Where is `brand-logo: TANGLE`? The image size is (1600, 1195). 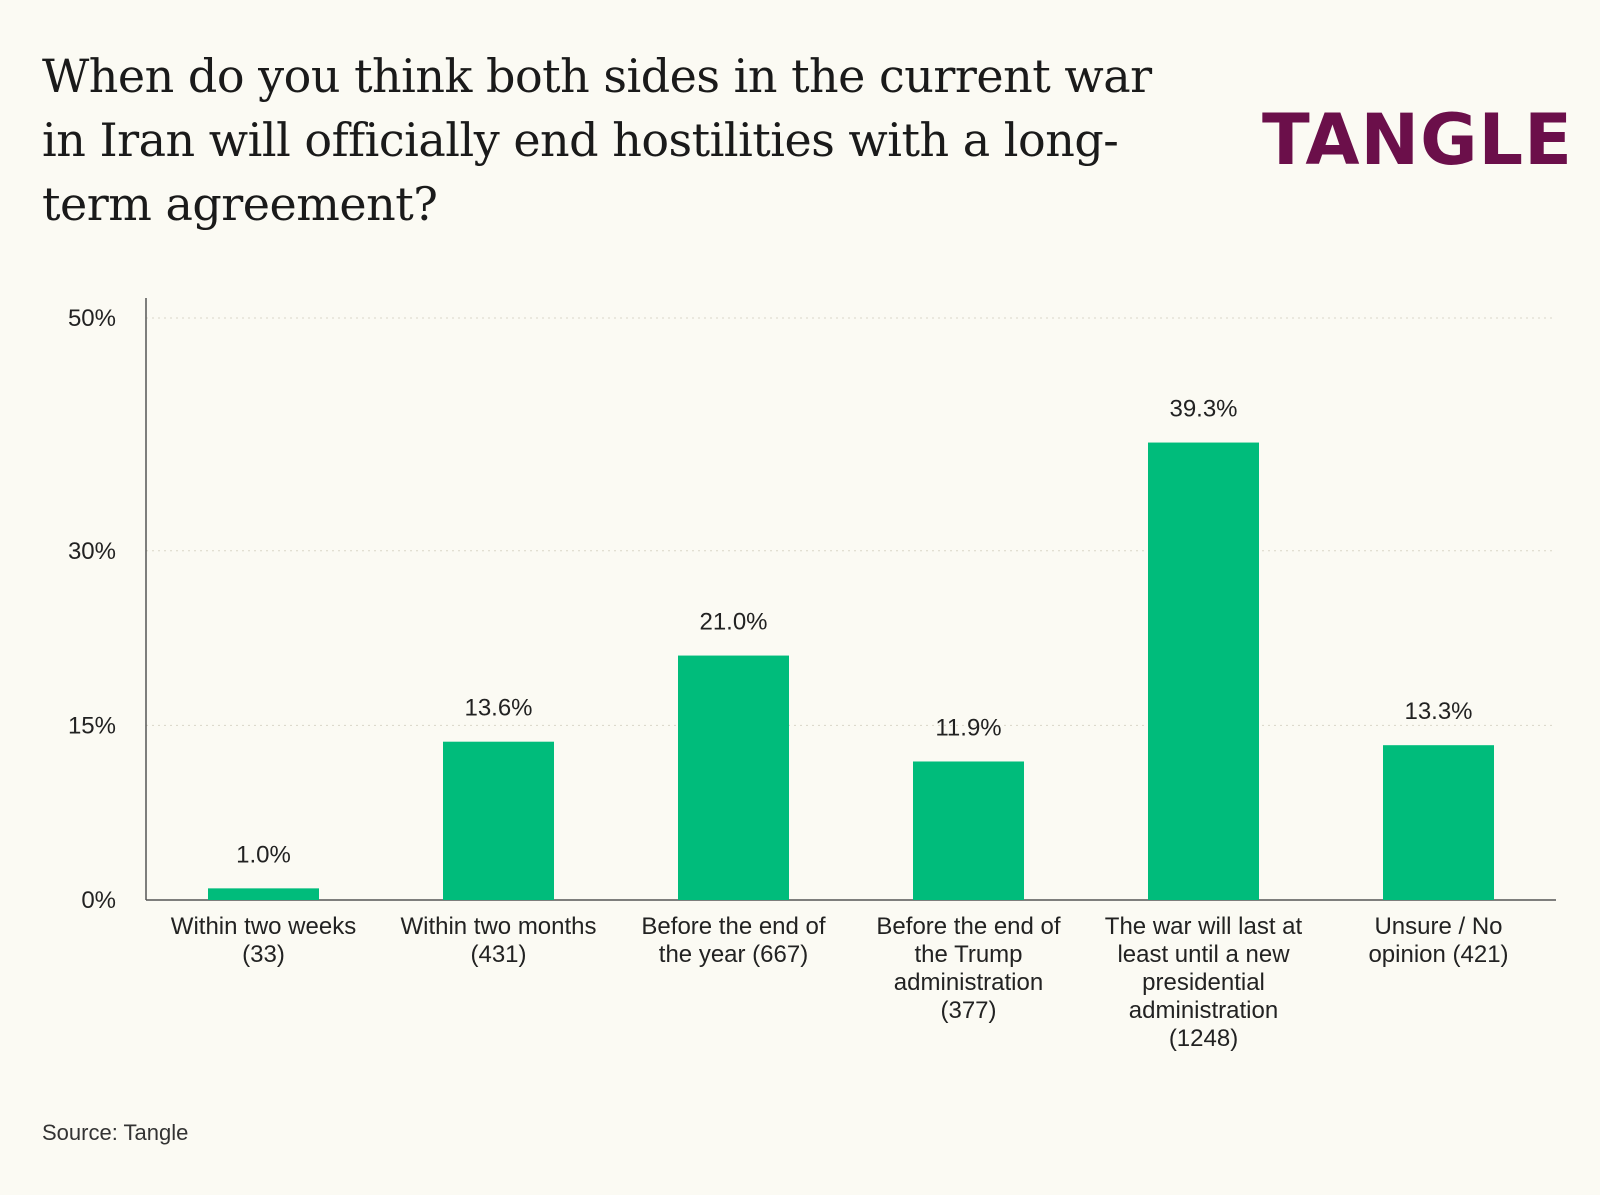
brand-logo: TANGLE is located at coordinates (1417, 140).